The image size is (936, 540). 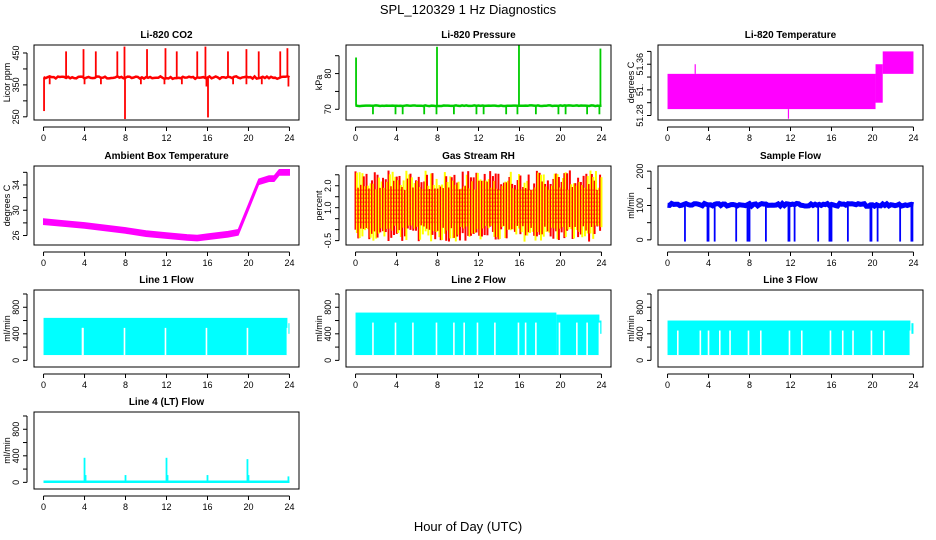 I want to click on figure-xlabel: Hour of Day (UTC), so click(x=468, y=526).